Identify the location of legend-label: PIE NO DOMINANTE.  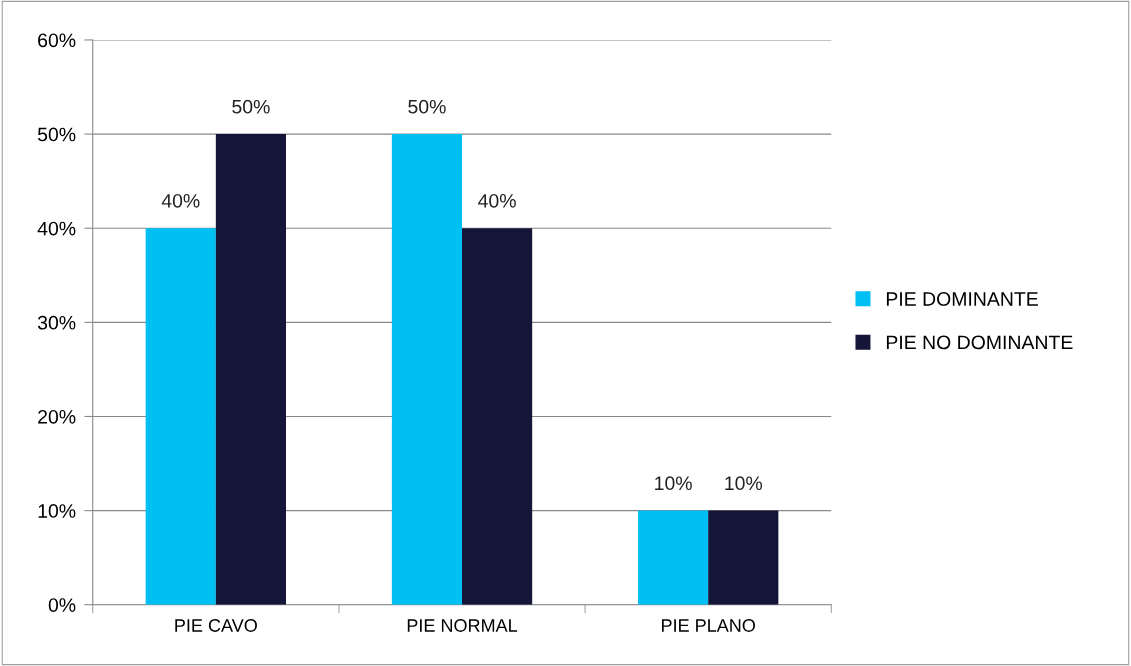
(979, 342).